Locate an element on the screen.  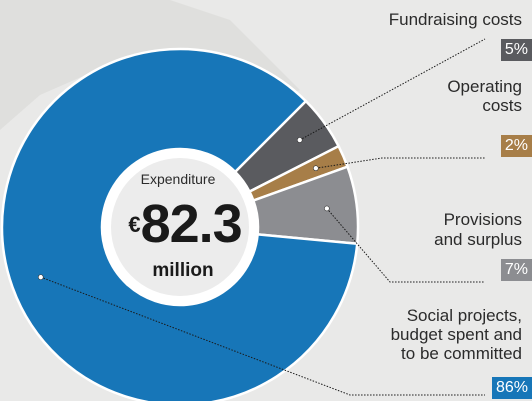
label-operating-line2: costs is located at coordinates (502, 105).